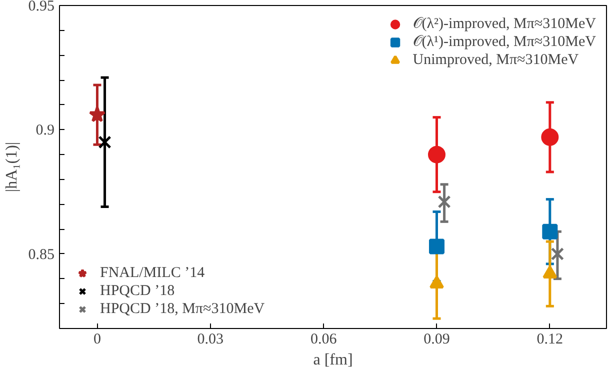 This screenshot has height=373, width=613. Describe the element at coordinates (550, 340) in the screenshot. I see `x-tick-label: 0.12` at that location.